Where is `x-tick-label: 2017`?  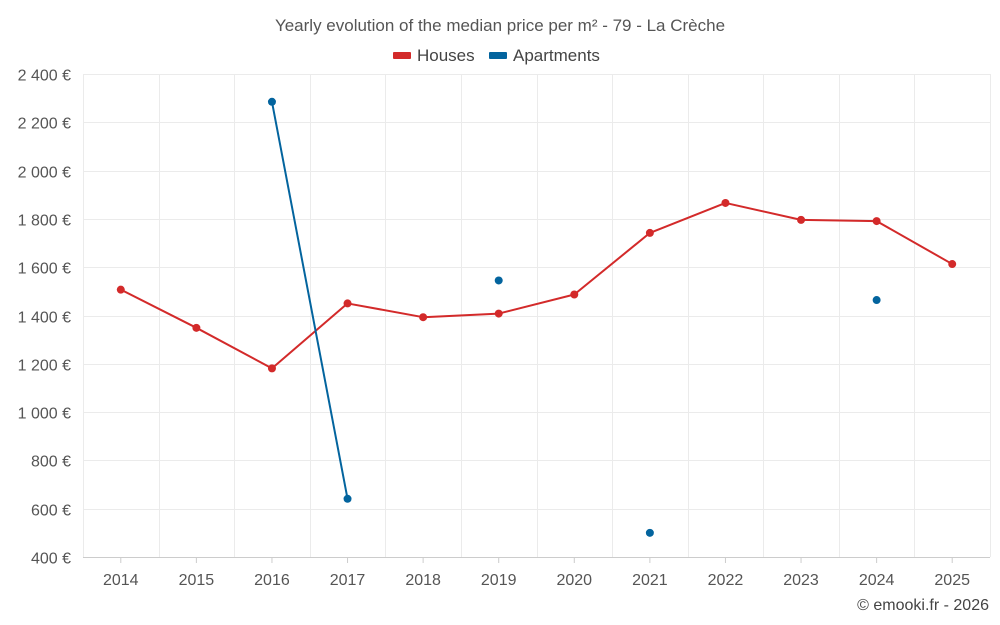 x-tick-label: 2017 is located at coordinates (348, 580).